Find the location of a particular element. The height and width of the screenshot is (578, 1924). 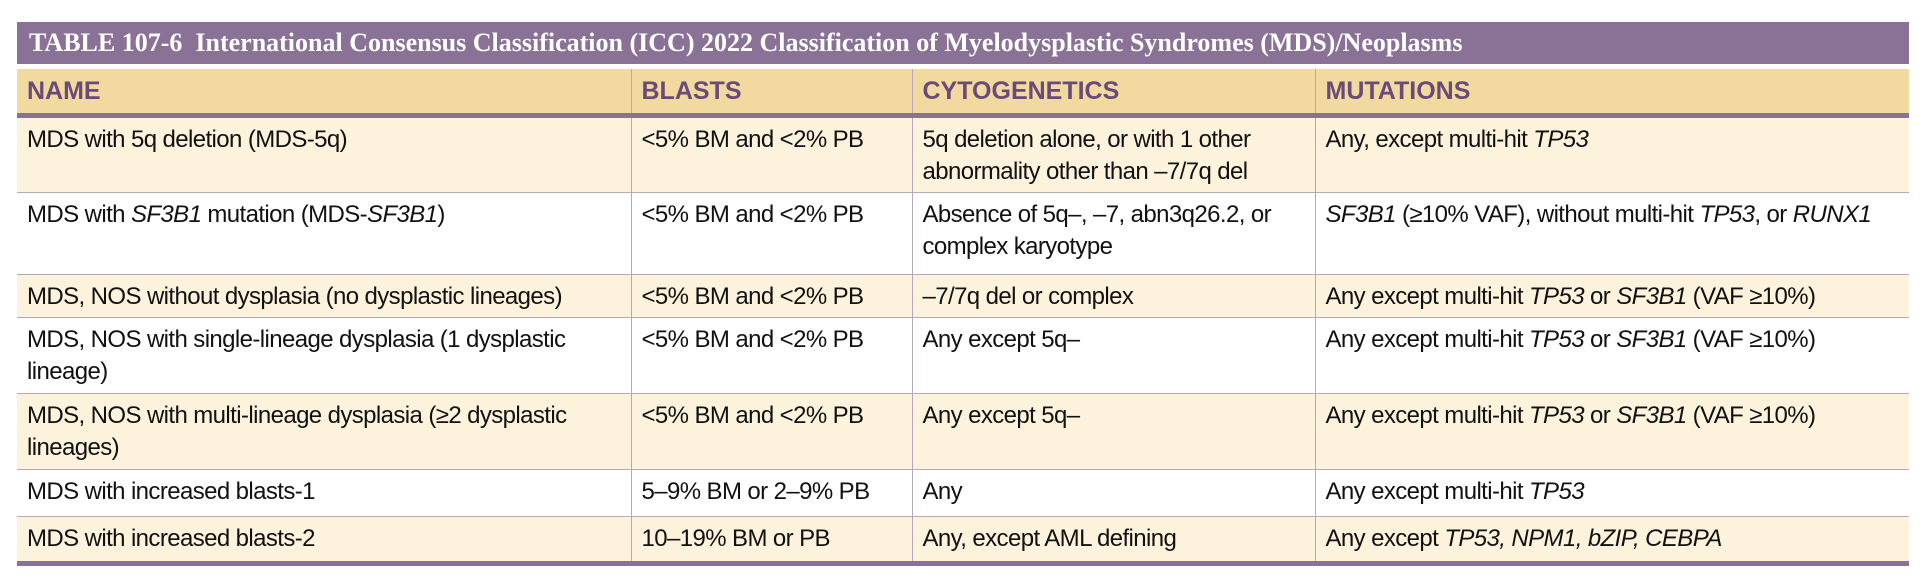

cell-text: mutation (MDS- is located at coordinates (284, 214).